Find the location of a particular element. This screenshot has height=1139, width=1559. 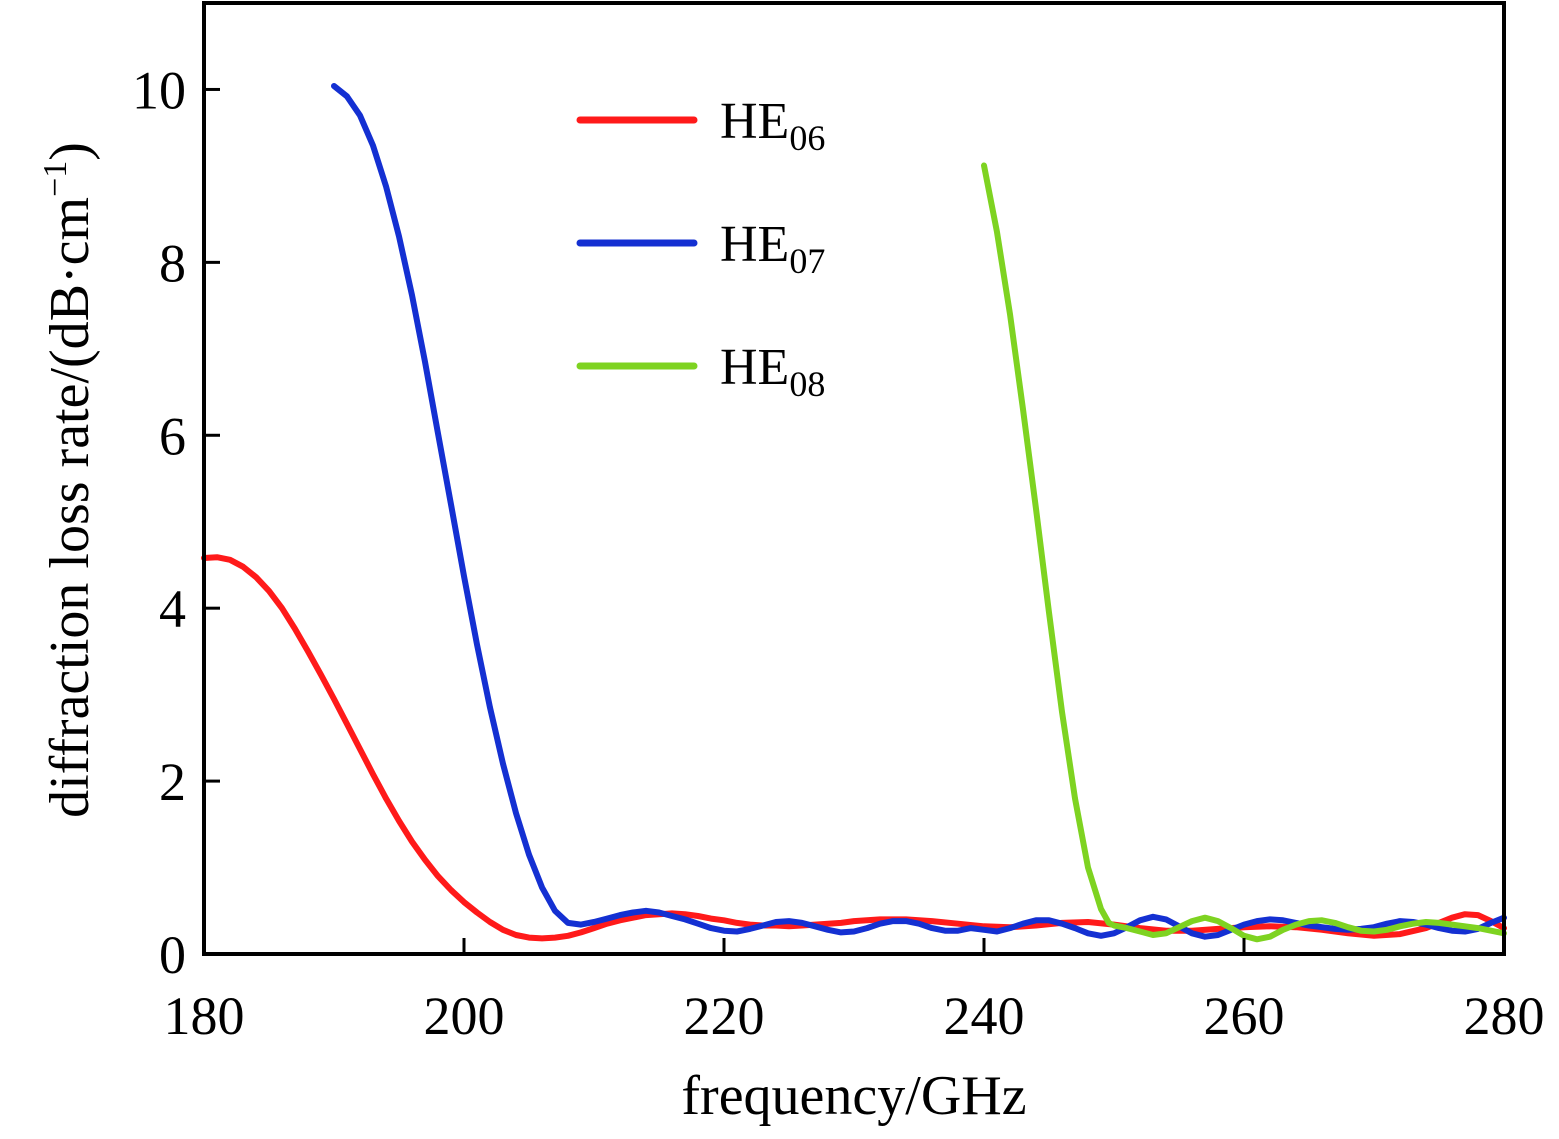

x-tick-label: 260 is located at coordinates (1244, 1016).